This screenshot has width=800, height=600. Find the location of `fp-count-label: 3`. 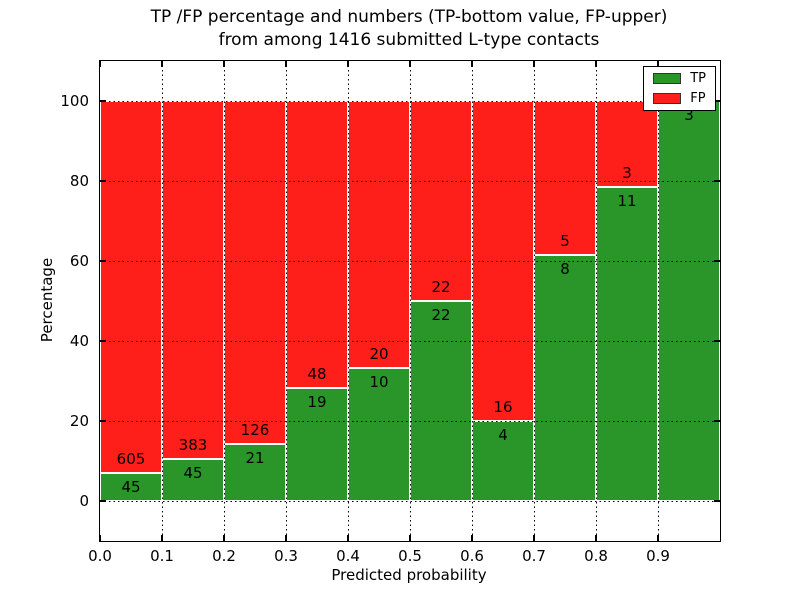

fp-count-label: 3 is located at coordinates (627, 172).